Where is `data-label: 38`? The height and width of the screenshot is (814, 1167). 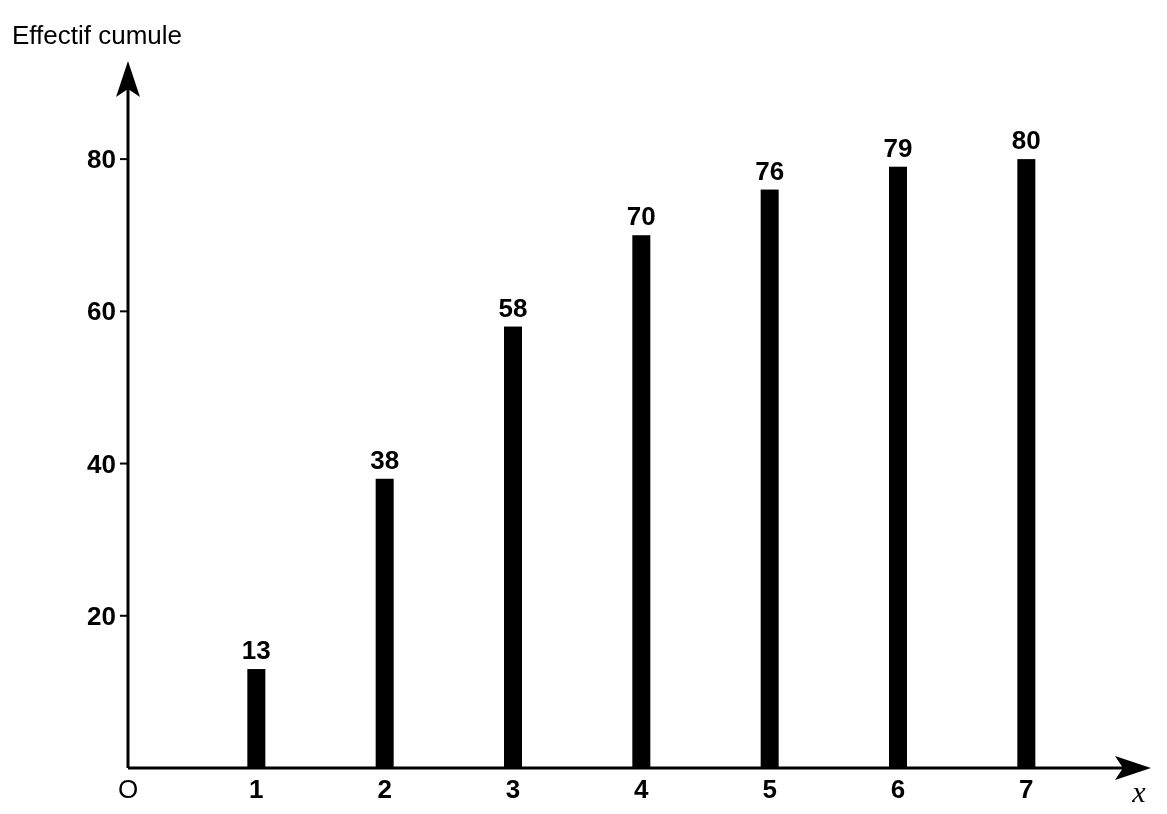 data-label: 38 is located at coordinates (385, 459).